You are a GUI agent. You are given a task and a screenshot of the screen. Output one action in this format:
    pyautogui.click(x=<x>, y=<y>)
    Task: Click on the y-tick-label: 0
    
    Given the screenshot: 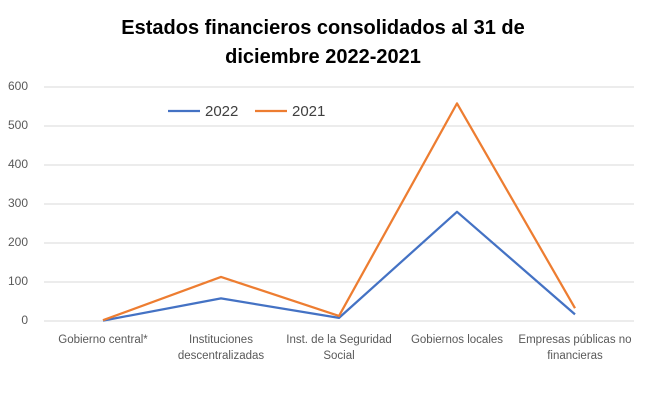 What is the action you would take?
    pyautogui.click(x=24, y=320)
    